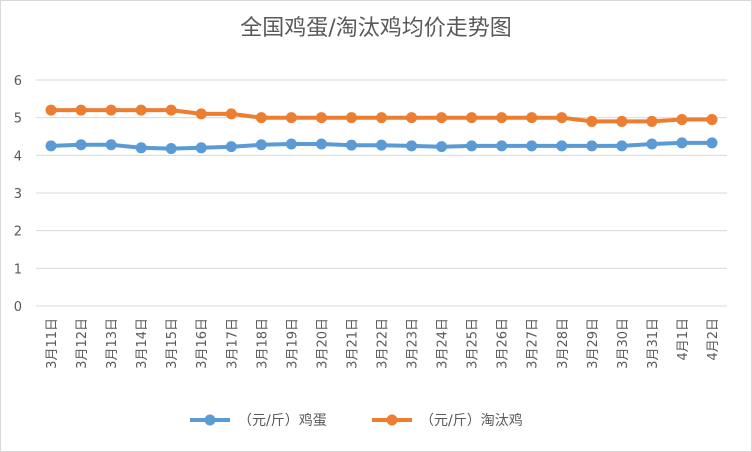 The image size is (752, 452). I want to click on x-tick-label: 3月21日, so click(352, 343).